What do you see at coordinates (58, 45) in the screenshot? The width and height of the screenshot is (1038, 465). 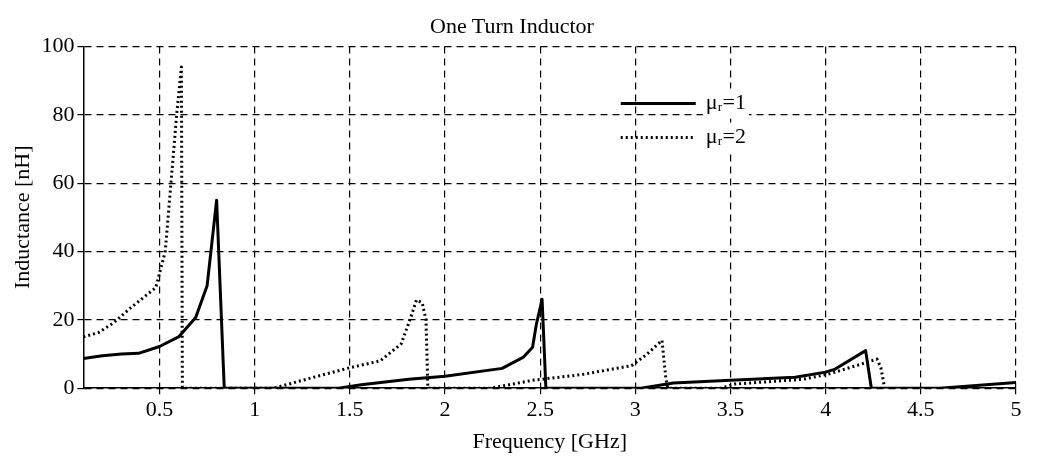 I see `y-tick-label: 100` at bounding box center [58, 45].